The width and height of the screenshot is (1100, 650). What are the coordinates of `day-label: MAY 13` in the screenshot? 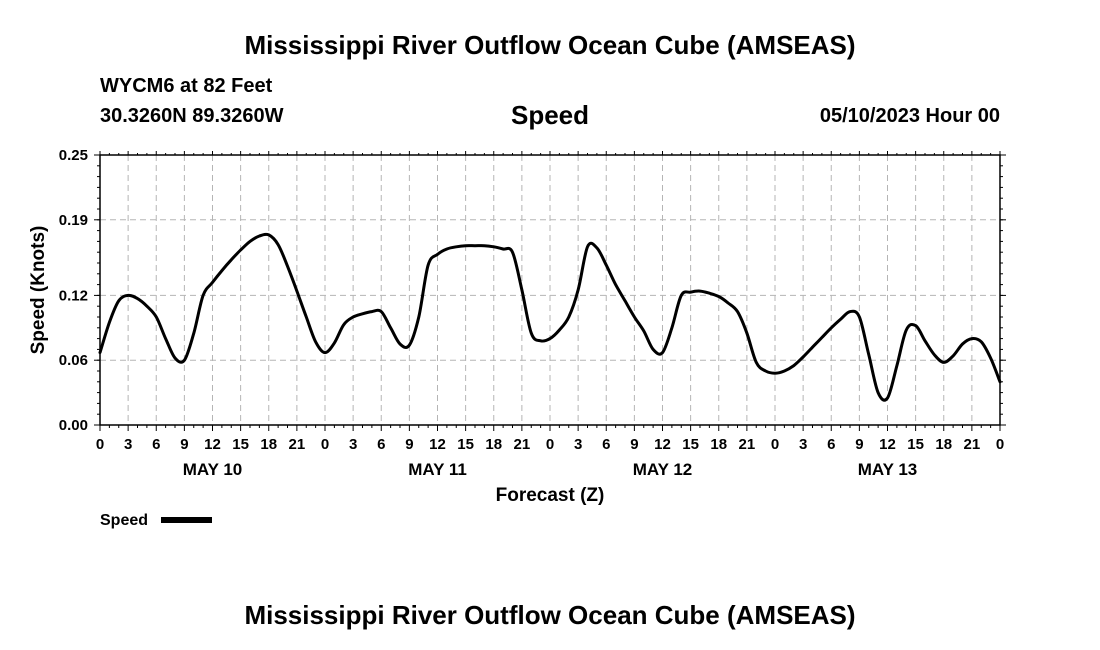 It's located at (888, 469).